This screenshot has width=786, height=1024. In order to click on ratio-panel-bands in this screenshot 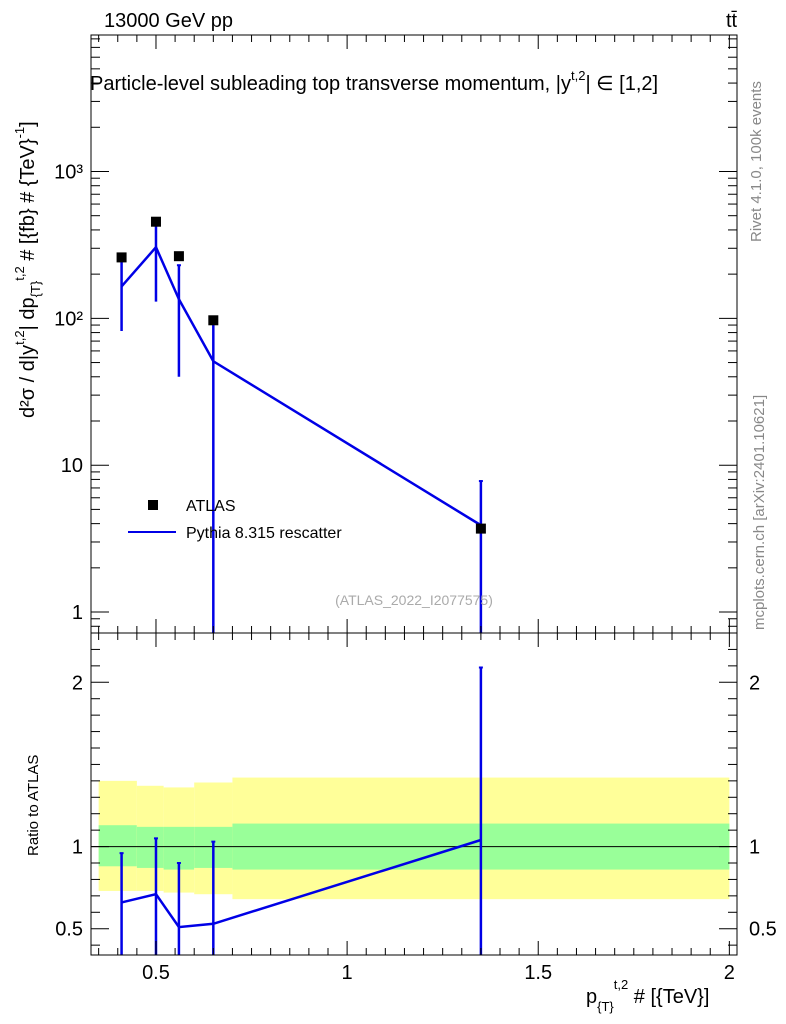, I will do `click(414, 838)`.